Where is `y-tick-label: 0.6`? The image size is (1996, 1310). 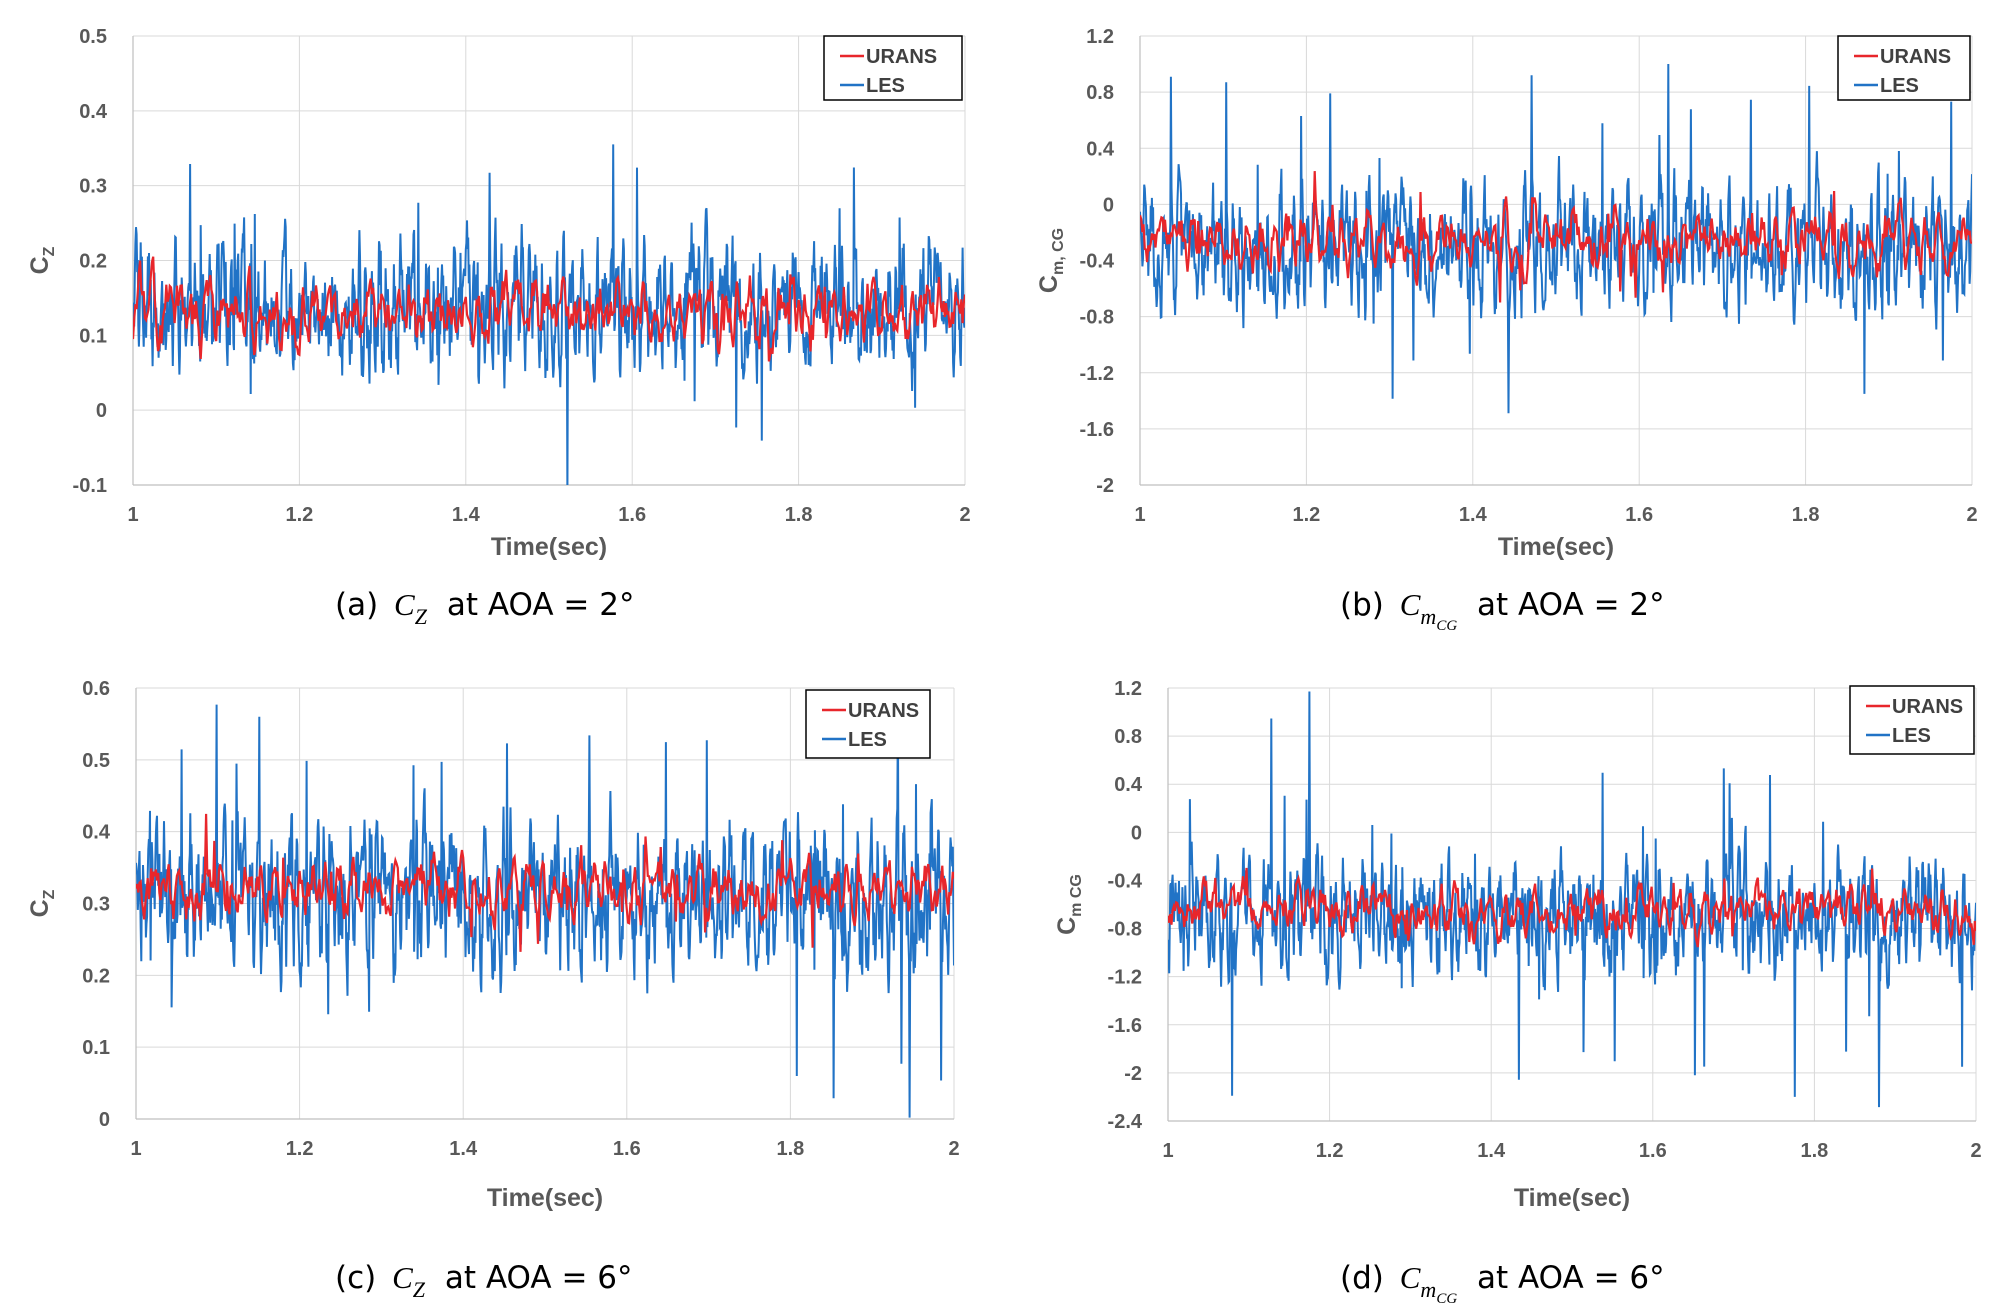
y-tick-label: 0.6 is located at coordinates (96, 689).